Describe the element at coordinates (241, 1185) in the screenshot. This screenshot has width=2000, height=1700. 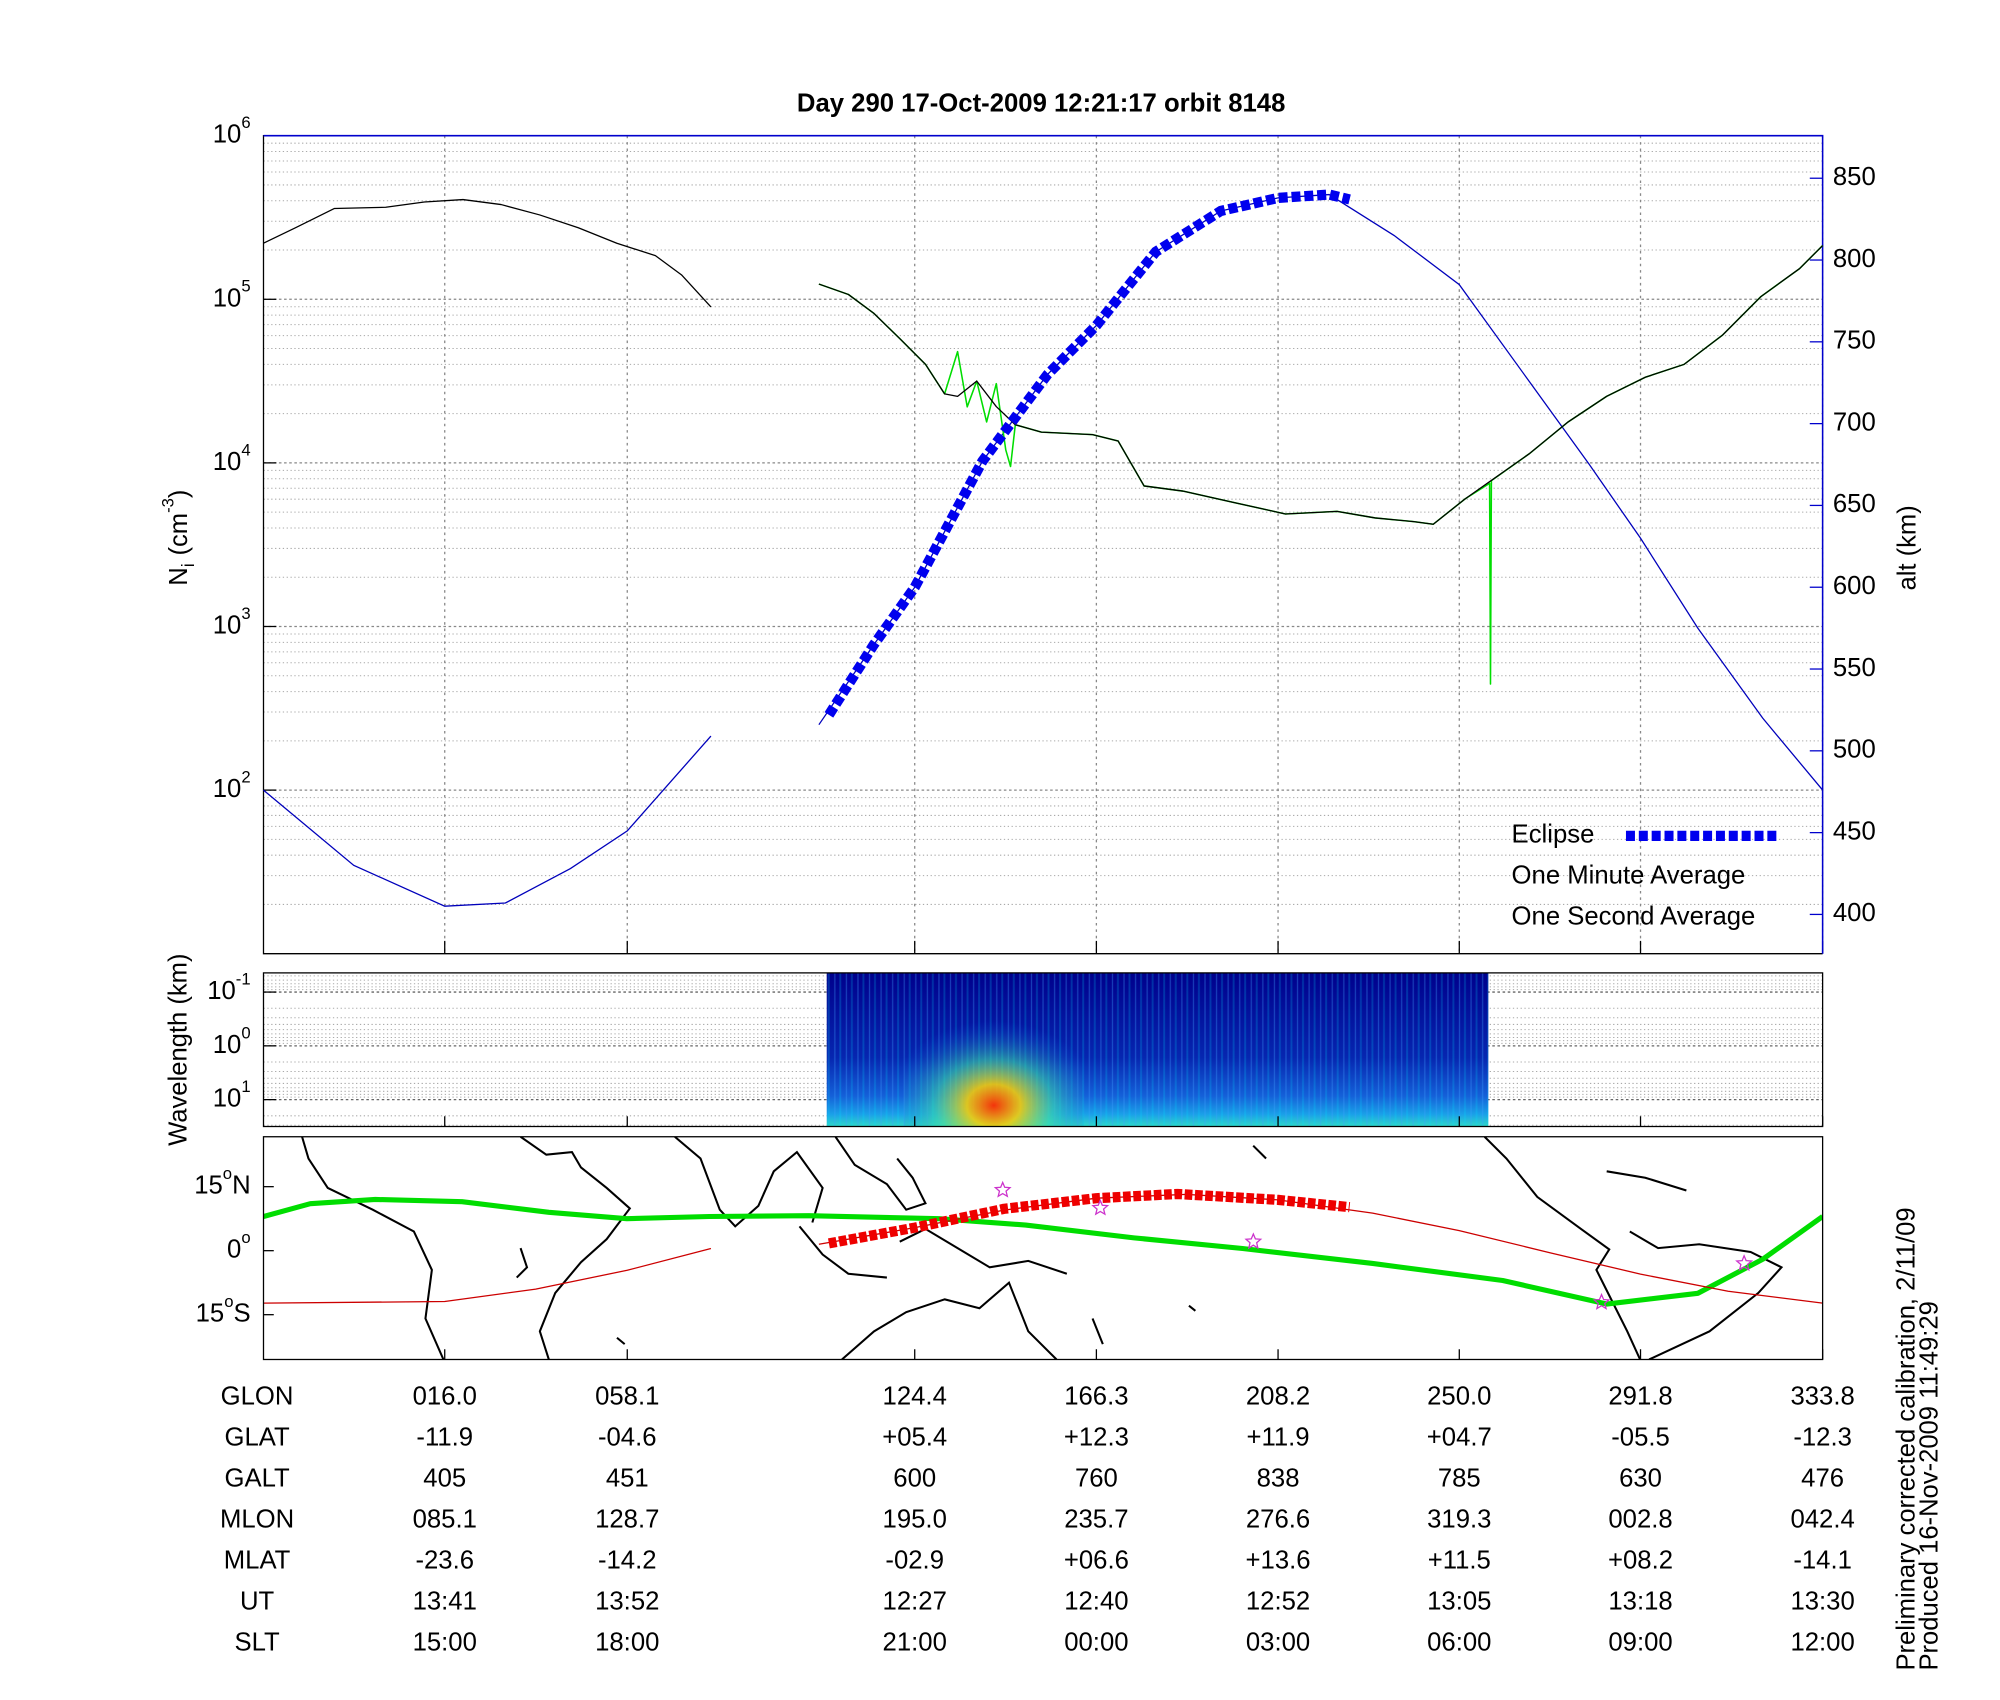
I see `tick-label-suffix: N` at that location.